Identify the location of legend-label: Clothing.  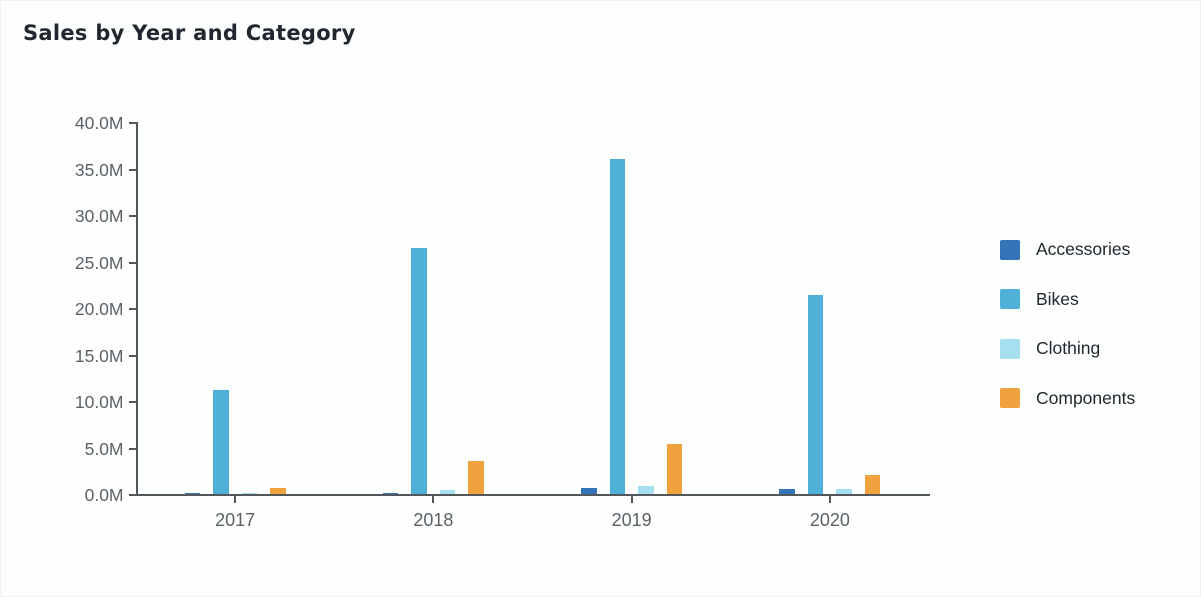
(1068, 348).